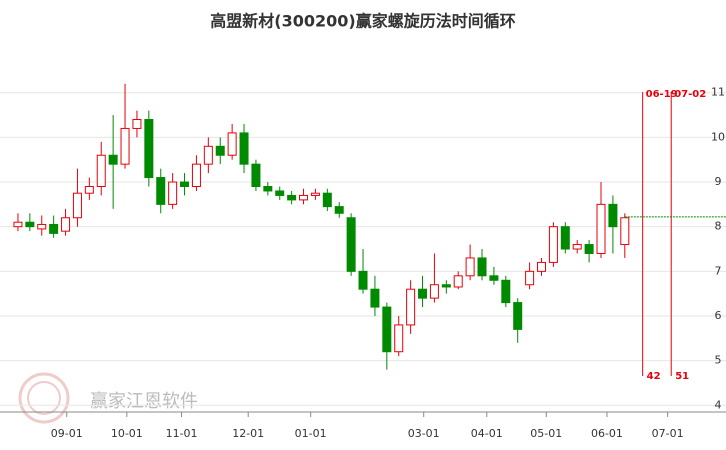  What do you see at coordinates (718, 404) in the screenshot?
I see `y-tick-label: 4` at bounding box center [718, 404].